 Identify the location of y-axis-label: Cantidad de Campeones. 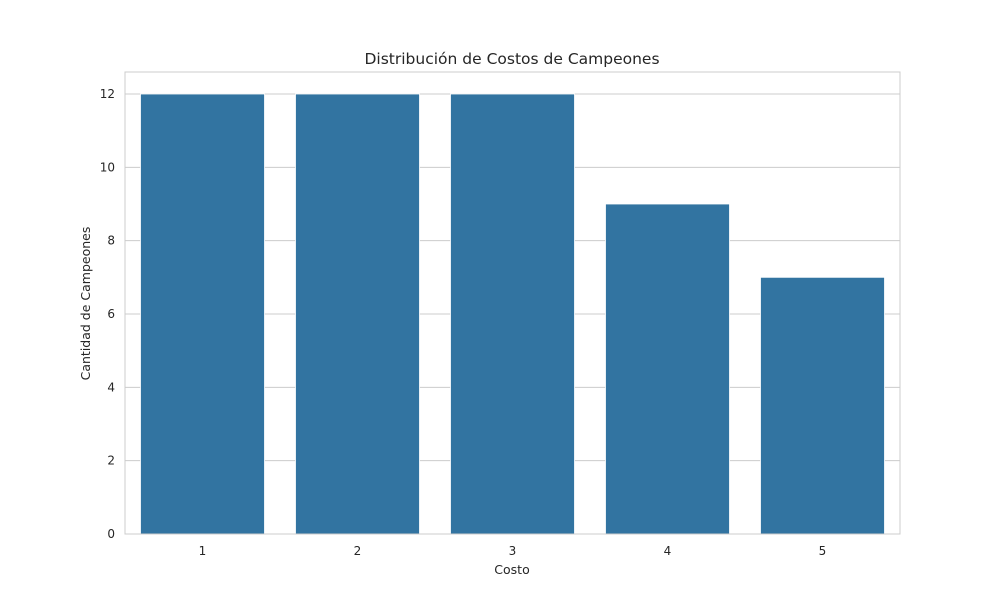
(85, 304).